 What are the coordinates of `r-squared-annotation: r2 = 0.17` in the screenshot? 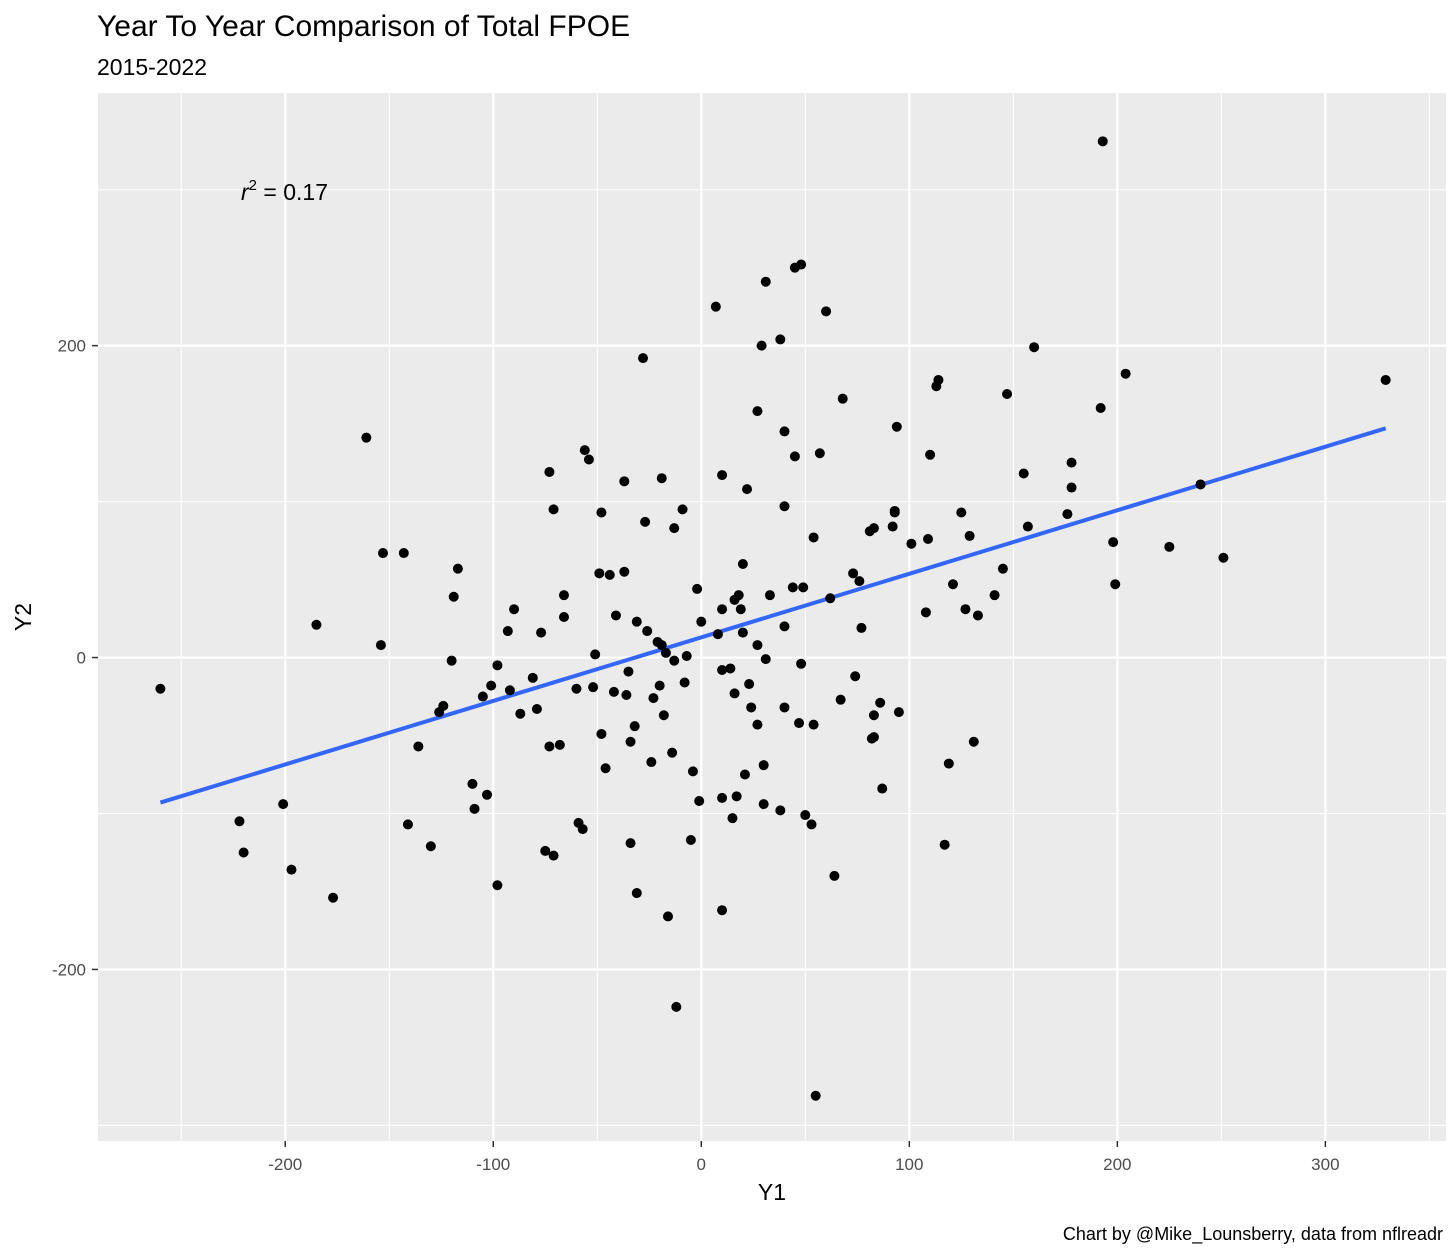 It's located at (284, 191).